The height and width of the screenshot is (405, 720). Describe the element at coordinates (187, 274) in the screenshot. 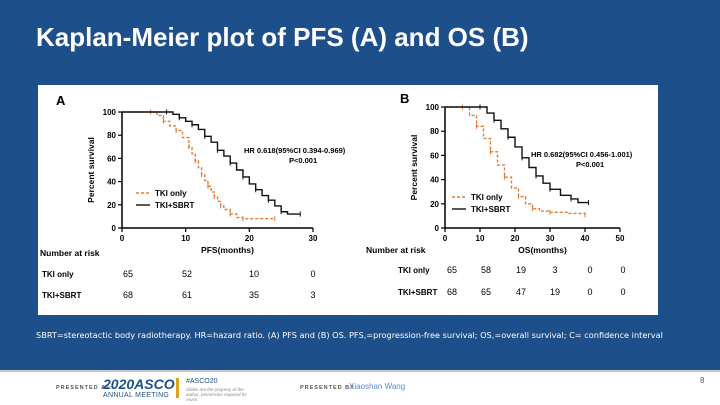

I see `panel-a-risk-value: 52` at that location.